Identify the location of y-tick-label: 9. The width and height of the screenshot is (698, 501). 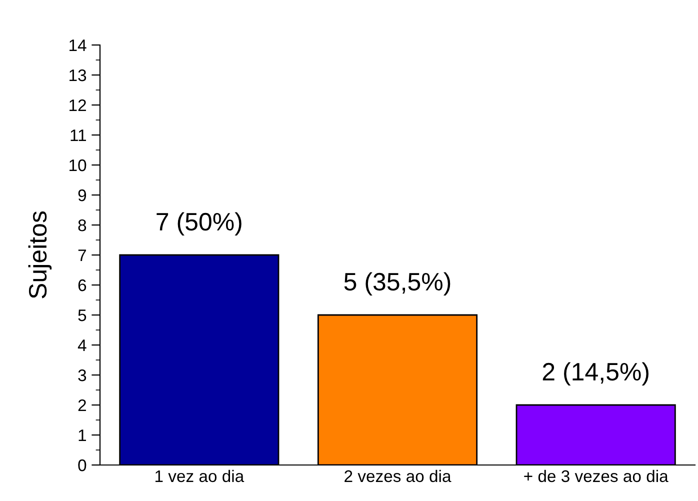
(82, 195).